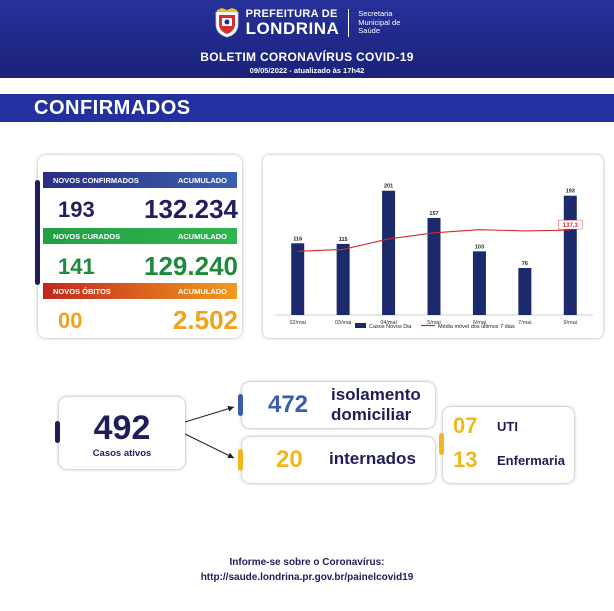 This screenshot has width=614, height=611. Describe the element at coordinates (360, 325) in the screenshot. I see `legend-bar-swatch` at that location.